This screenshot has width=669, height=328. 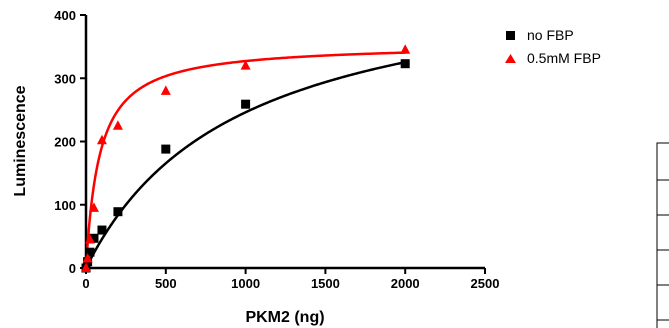 I want to click on legend-item-no-fbp: no FBP, so click(x=540, y=35).